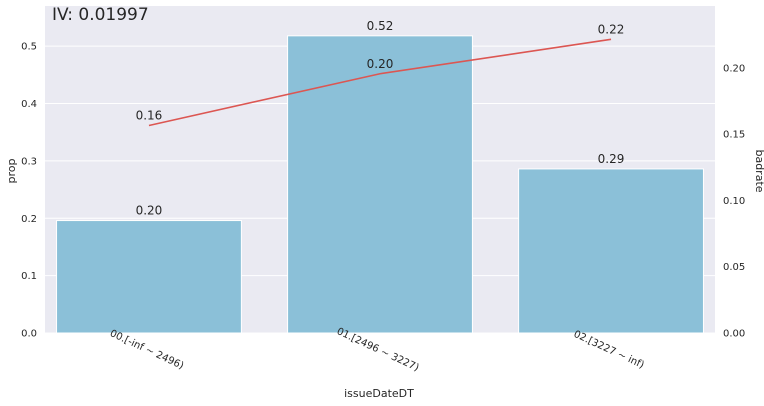 The image size is (764, 406). What do you see at coordinates (609, 350) in the screenshot?
I see `x-tick-label: 02.[3227 ~ inf)` at bounding box center [609, 350].